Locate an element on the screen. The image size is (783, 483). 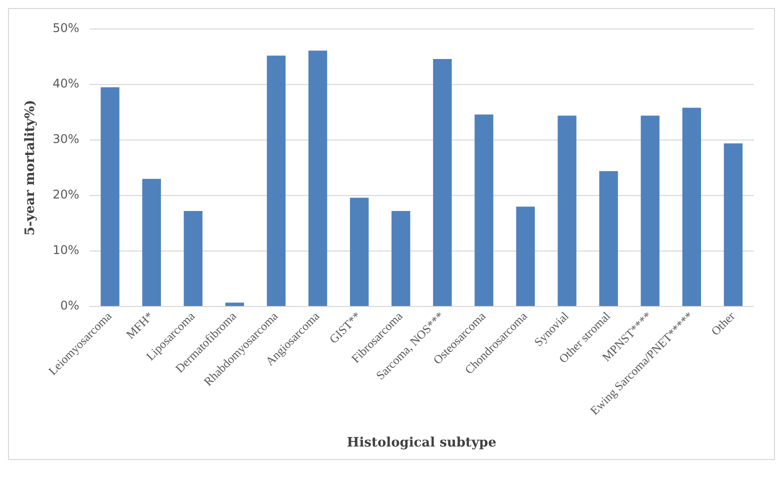
y-tick-label: 50% is located at coordinates (66, 28).